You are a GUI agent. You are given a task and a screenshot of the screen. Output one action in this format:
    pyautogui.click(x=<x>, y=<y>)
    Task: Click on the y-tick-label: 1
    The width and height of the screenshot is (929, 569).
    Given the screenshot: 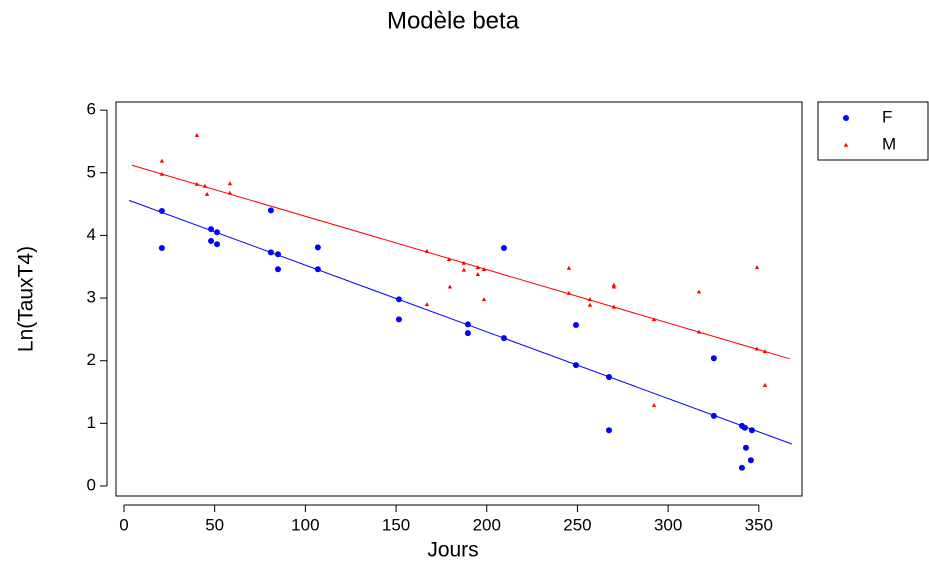 What is the action you would take?
    pyautogui.click(x=91, y=422)
    